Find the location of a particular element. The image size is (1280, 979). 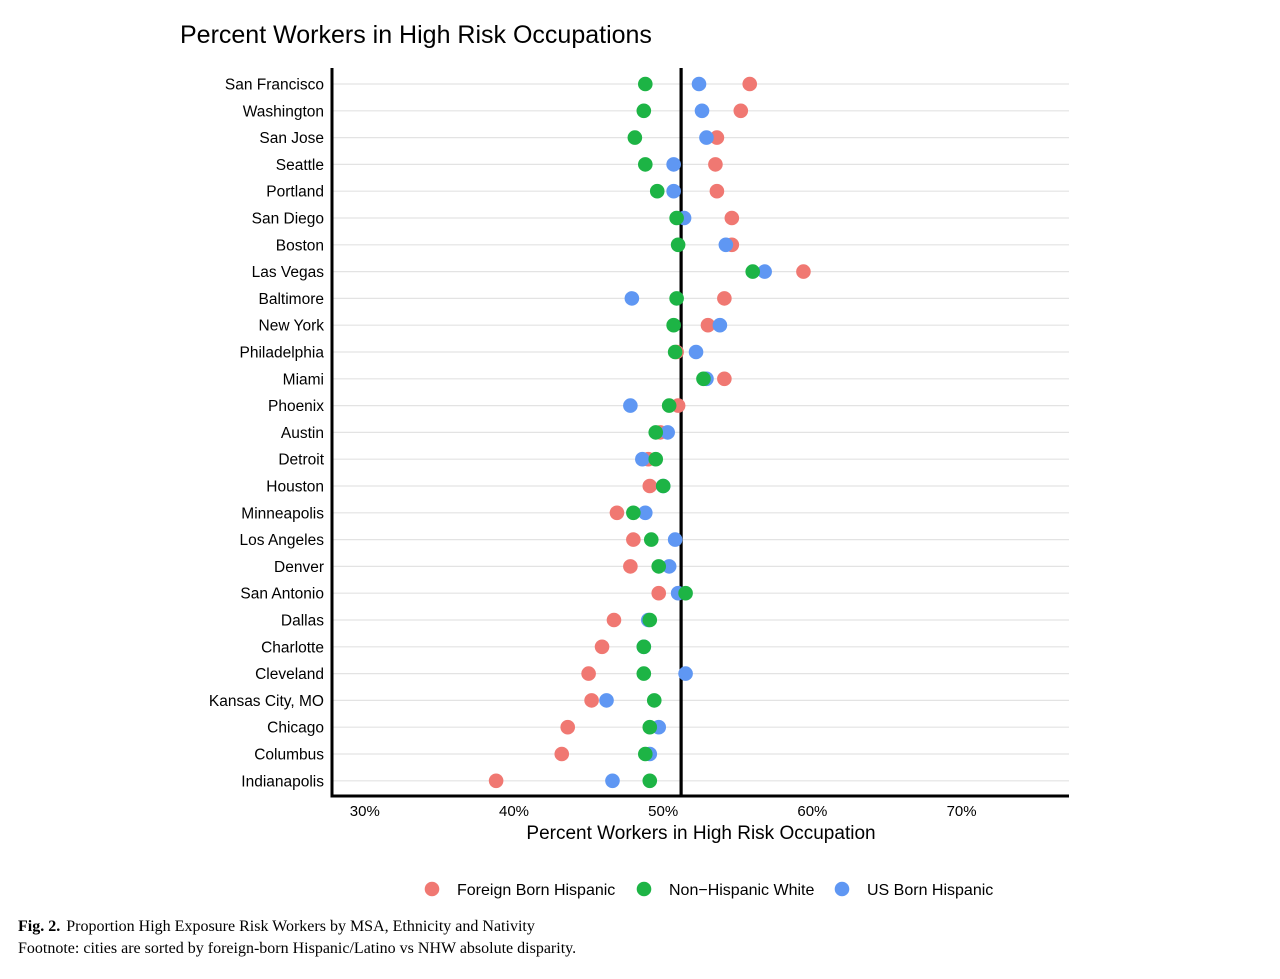

y-tick-label: New York is located at coordinates (292, 326).